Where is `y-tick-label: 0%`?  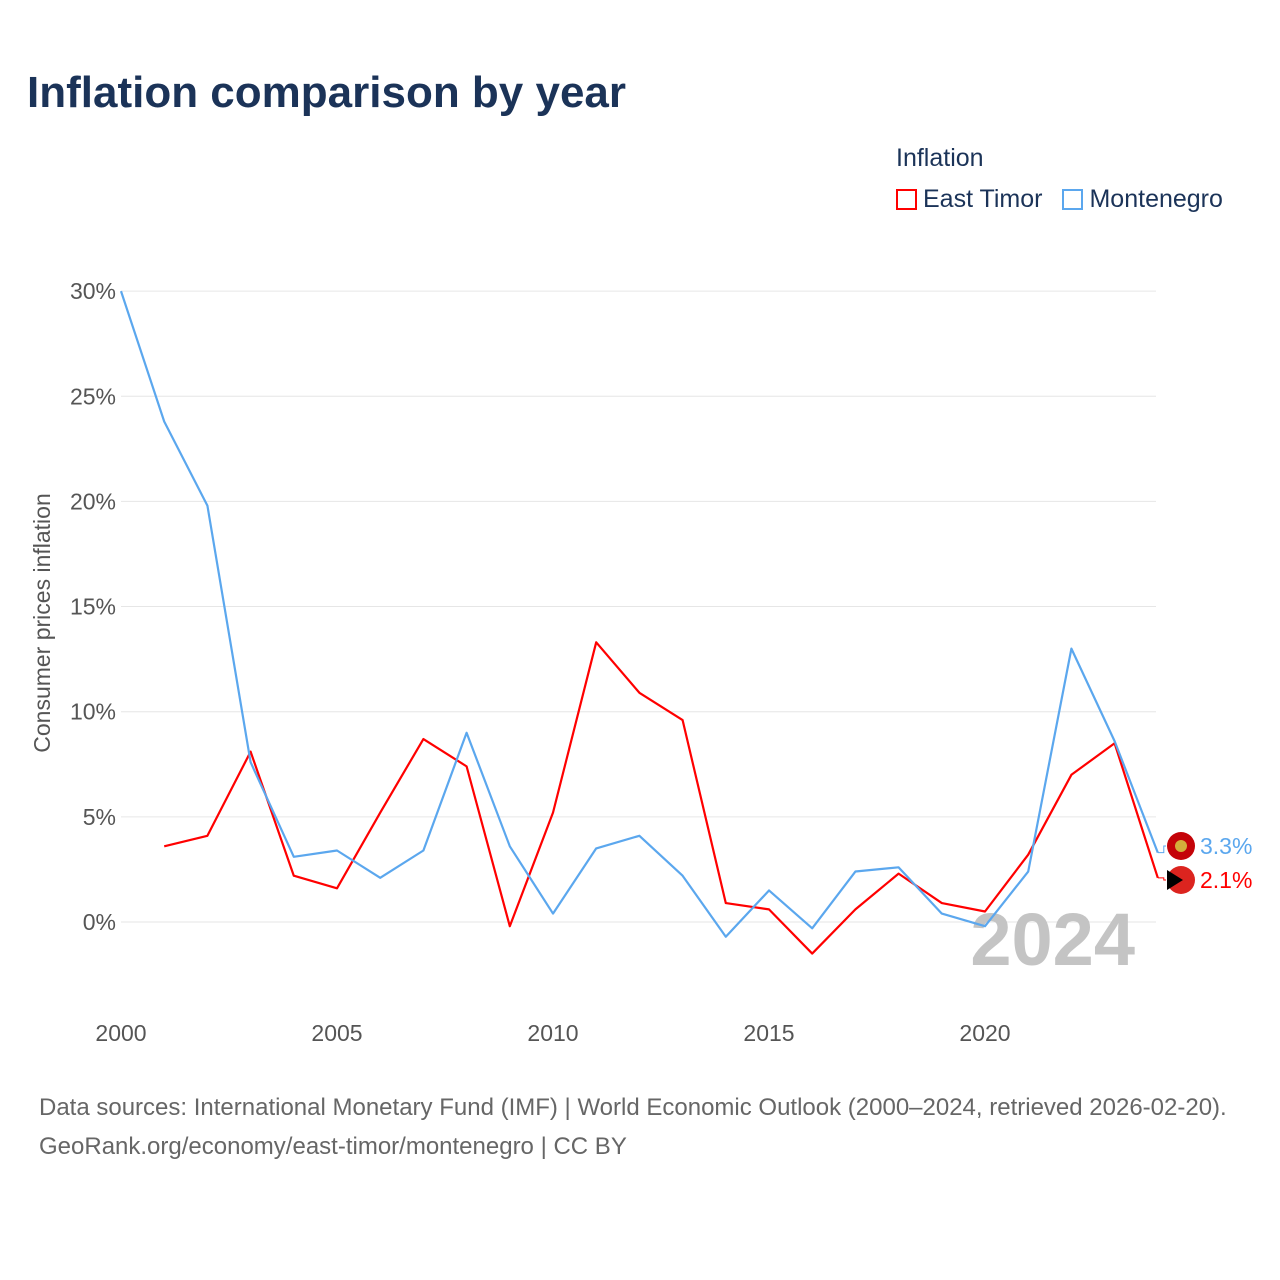 y-tick-label: 0% is located at coordinates (99, 922).